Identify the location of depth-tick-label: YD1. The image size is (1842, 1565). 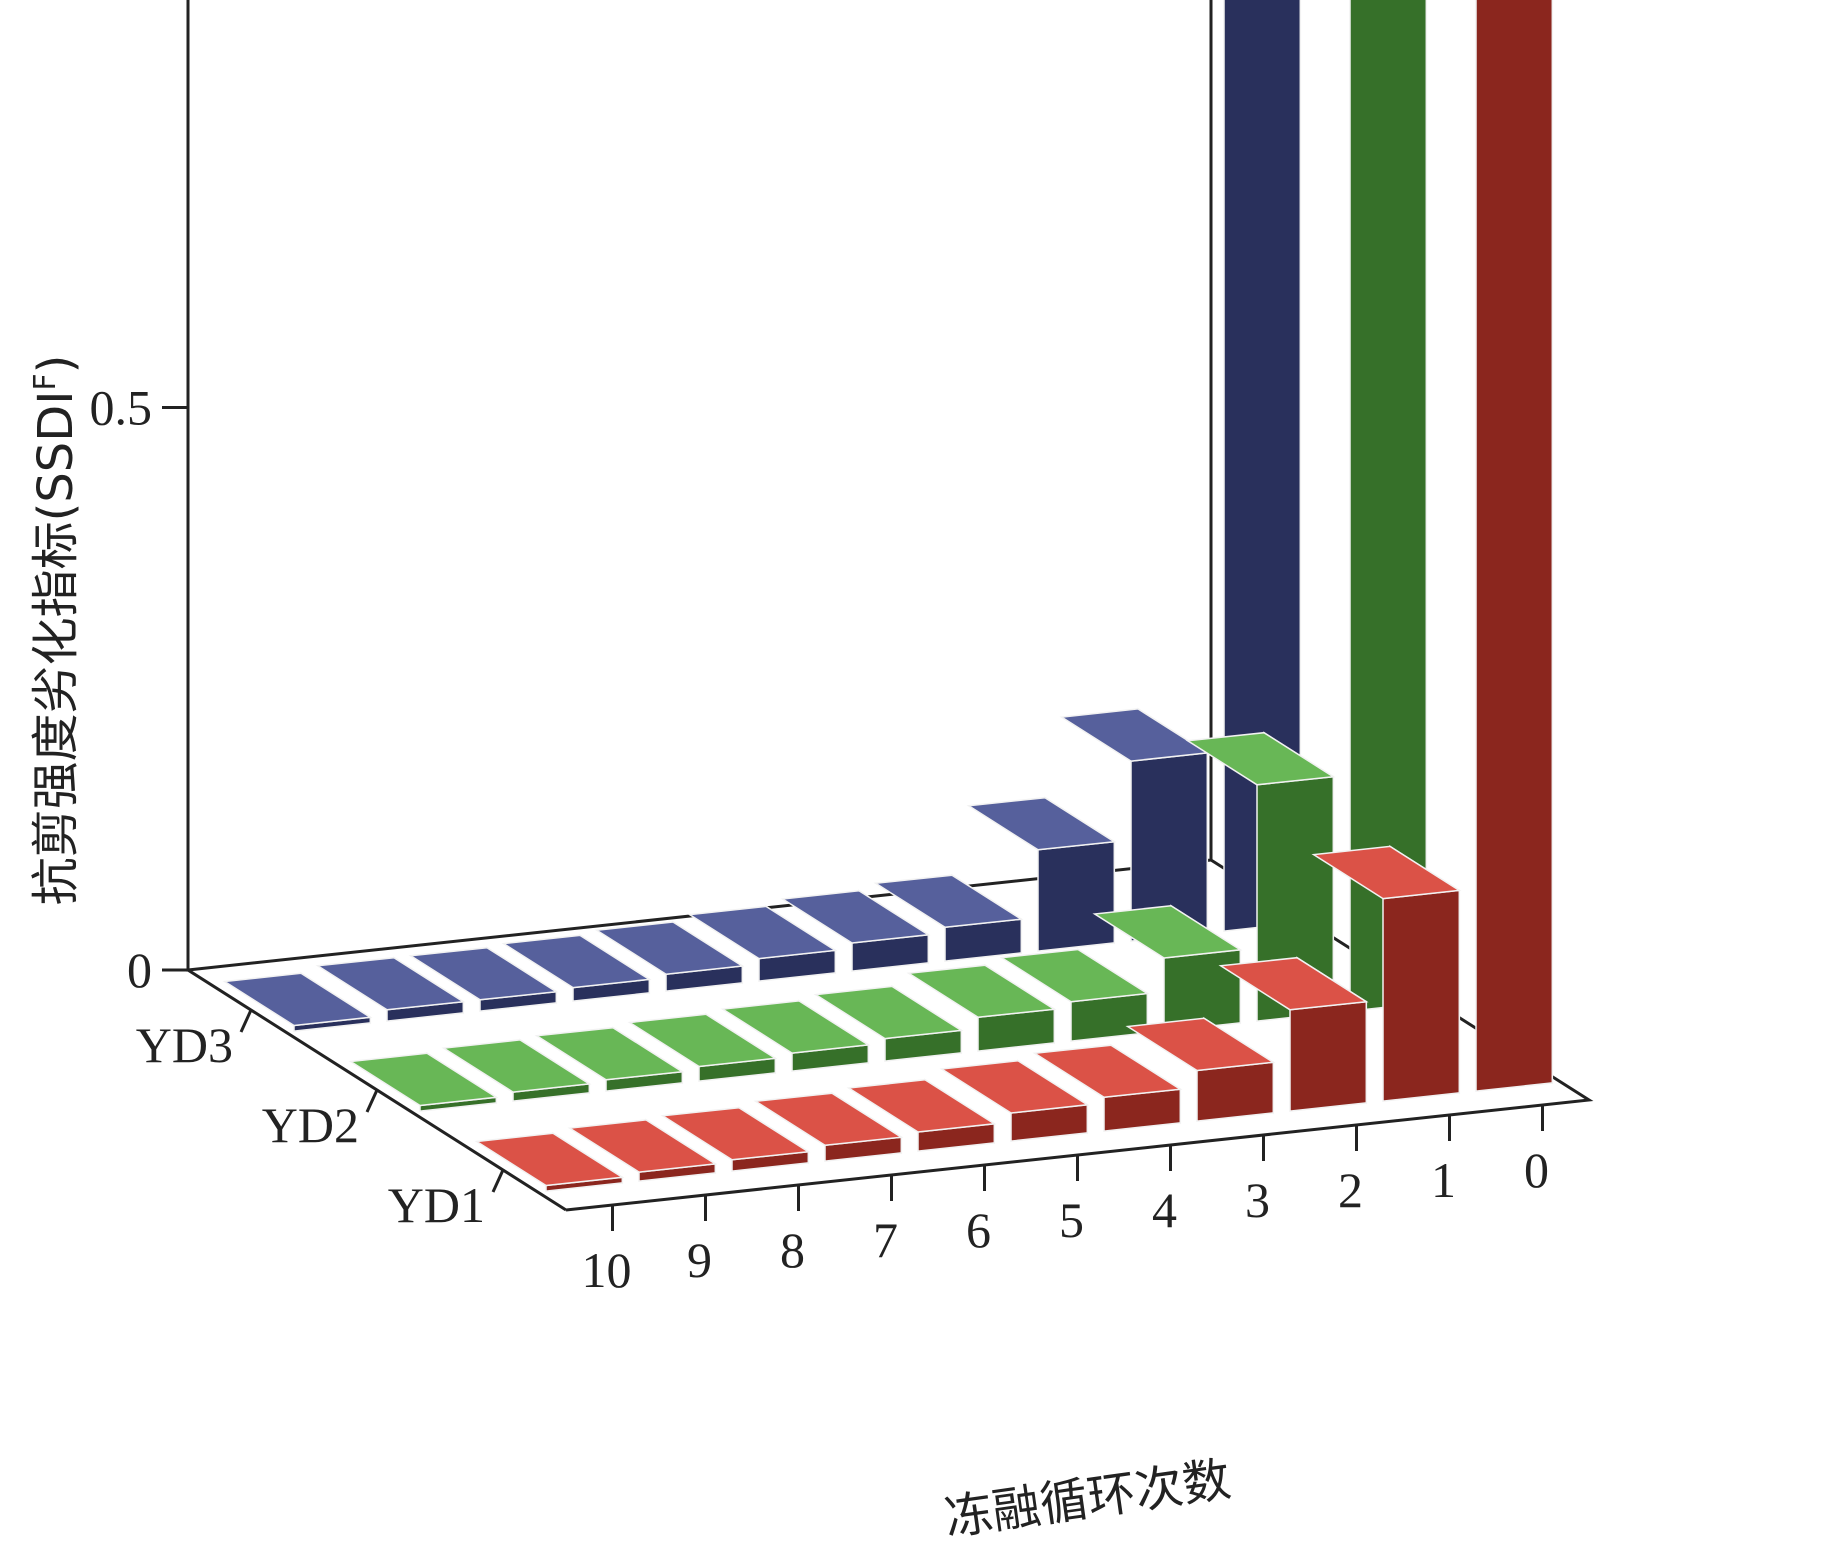
(436, 1205).